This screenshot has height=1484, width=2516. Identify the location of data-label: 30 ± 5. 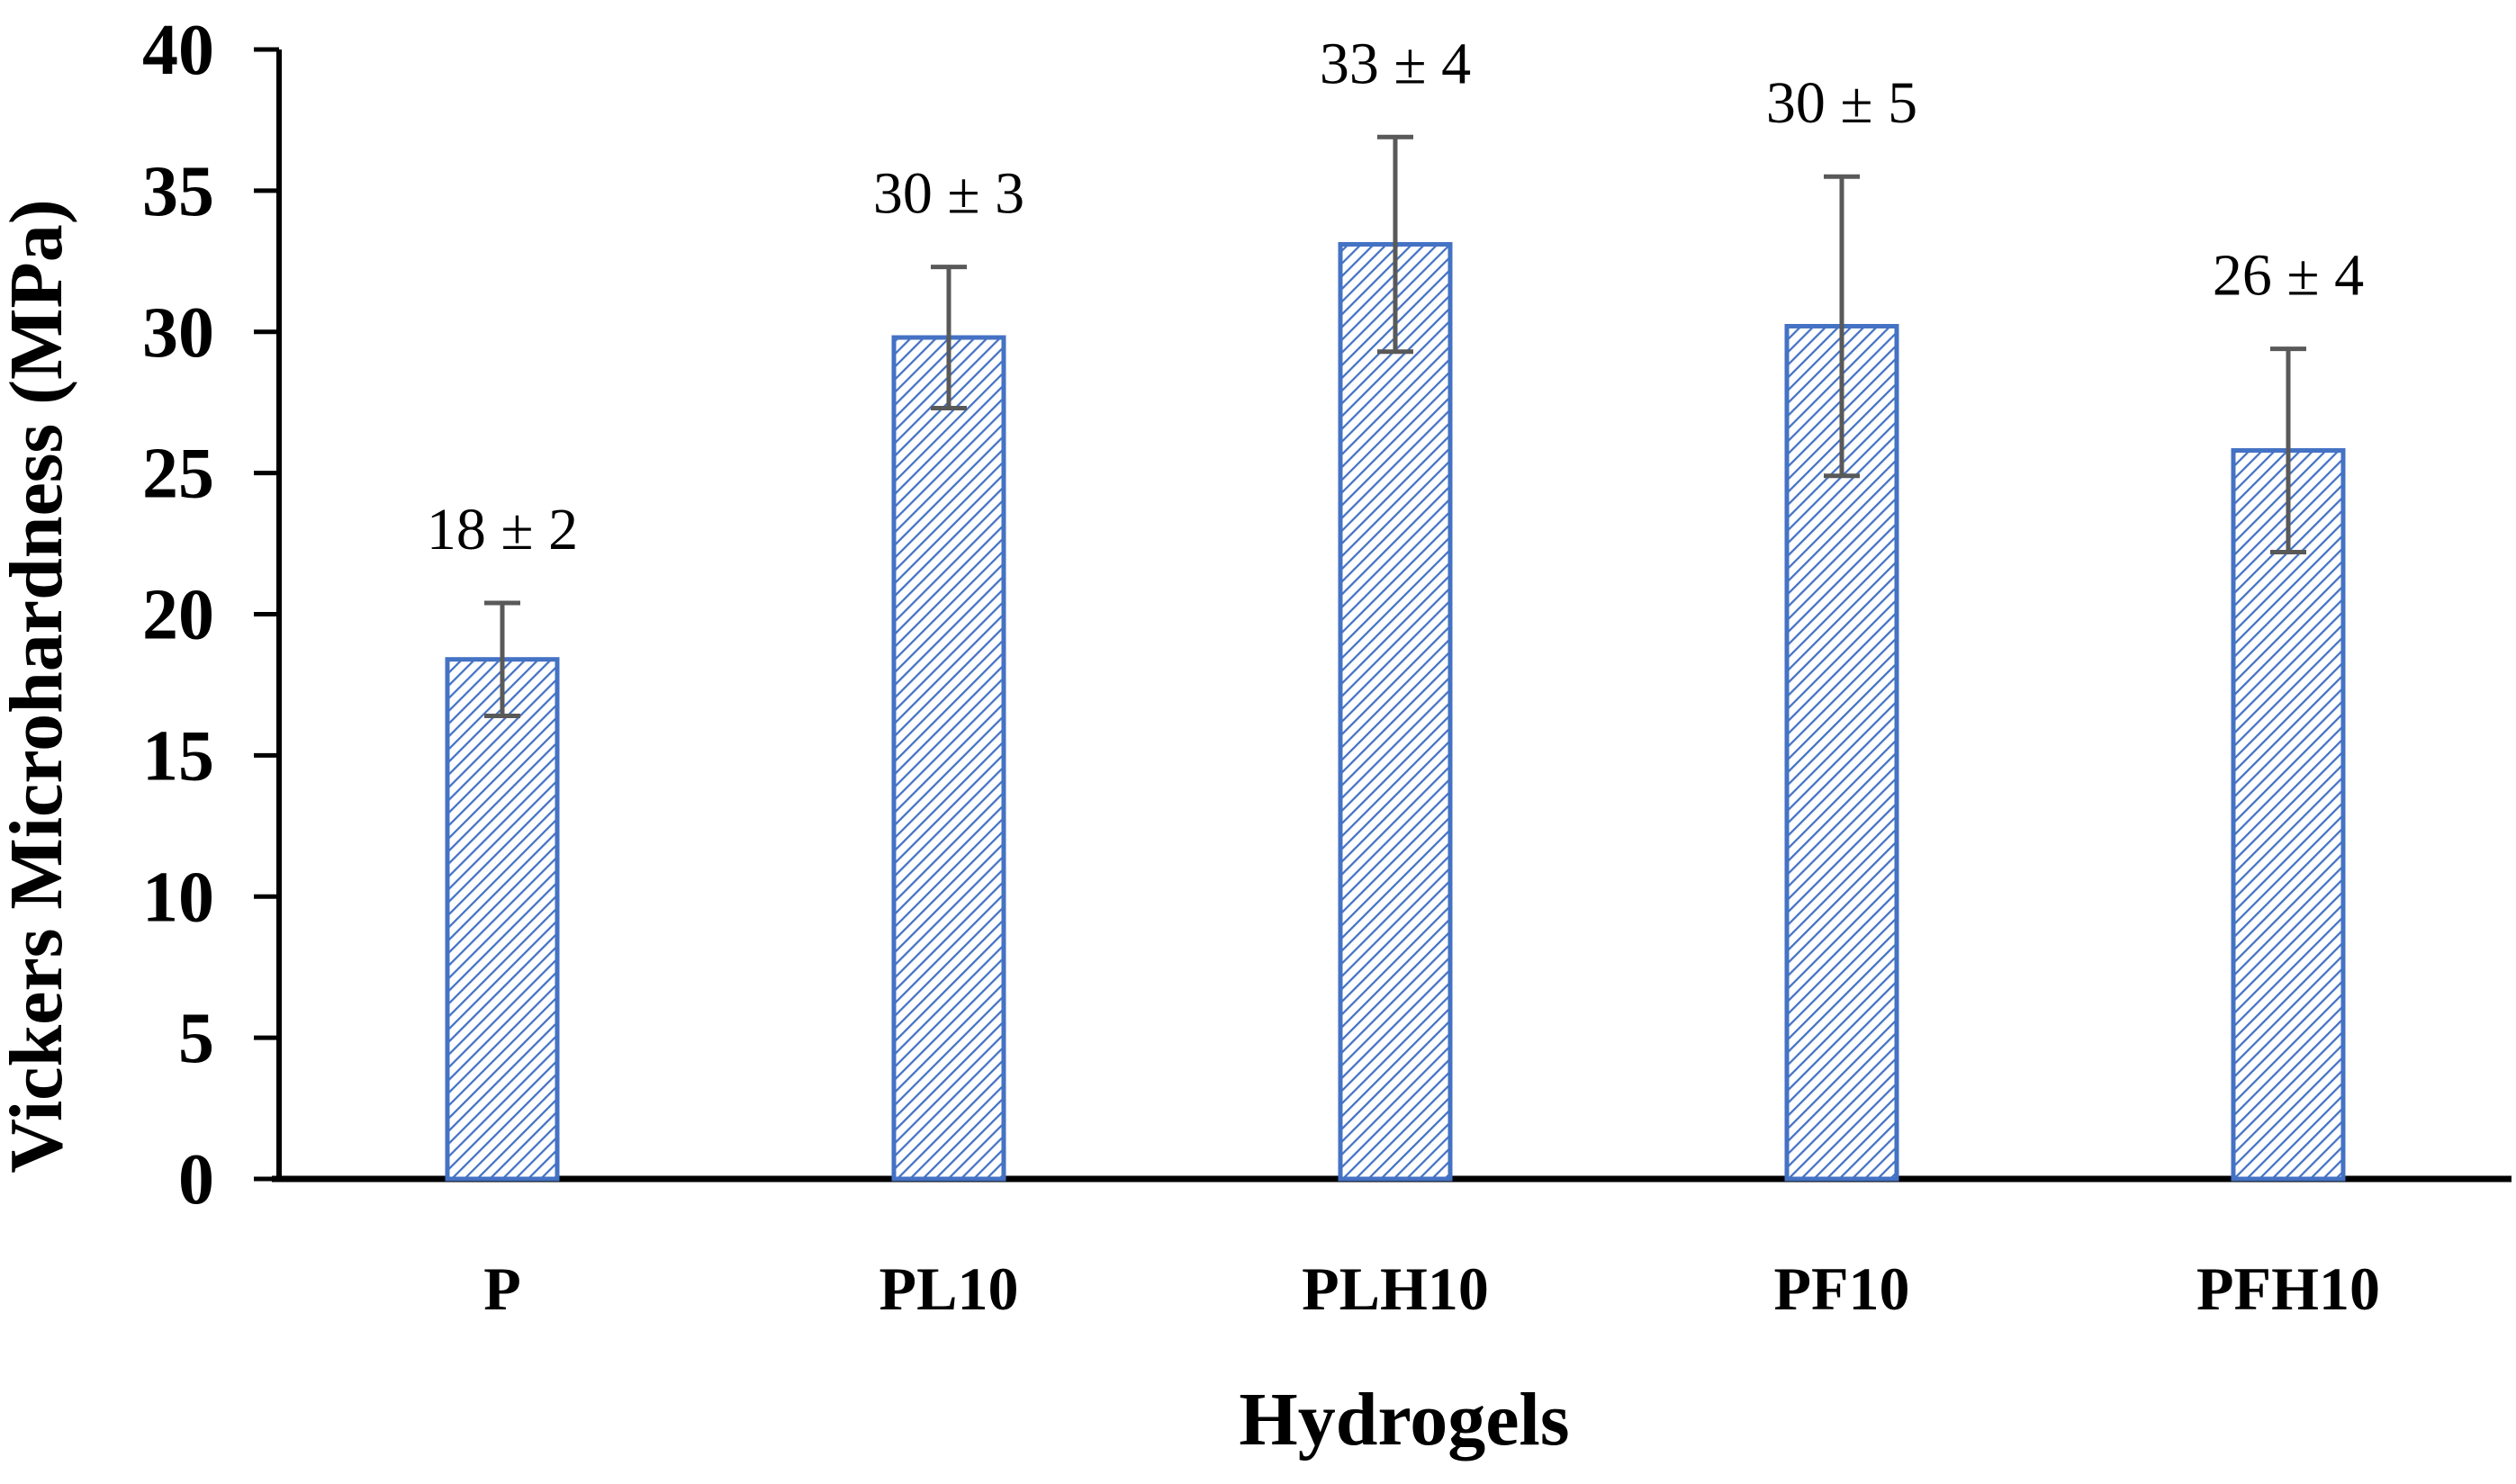
(1841, 103).